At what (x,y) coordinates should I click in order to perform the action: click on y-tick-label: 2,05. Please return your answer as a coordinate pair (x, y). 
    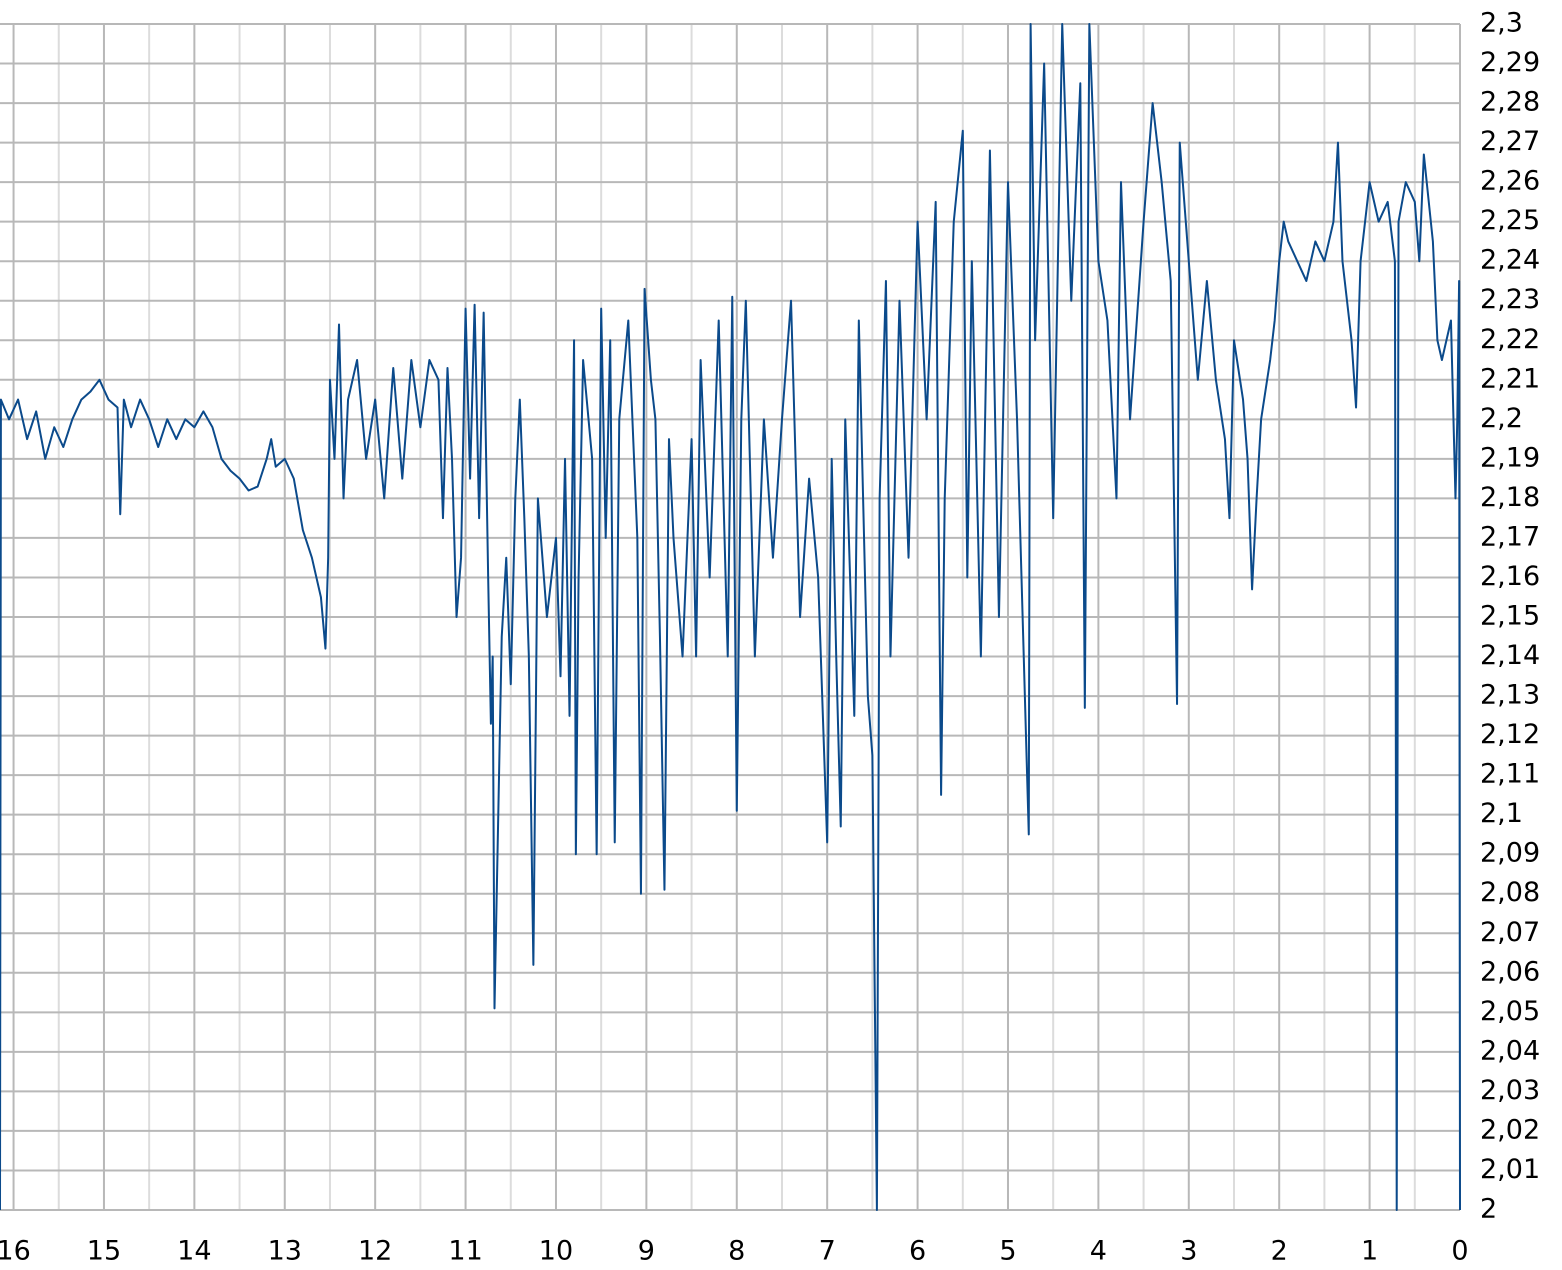
    Looking at the image, I should click on (1510, 1011).